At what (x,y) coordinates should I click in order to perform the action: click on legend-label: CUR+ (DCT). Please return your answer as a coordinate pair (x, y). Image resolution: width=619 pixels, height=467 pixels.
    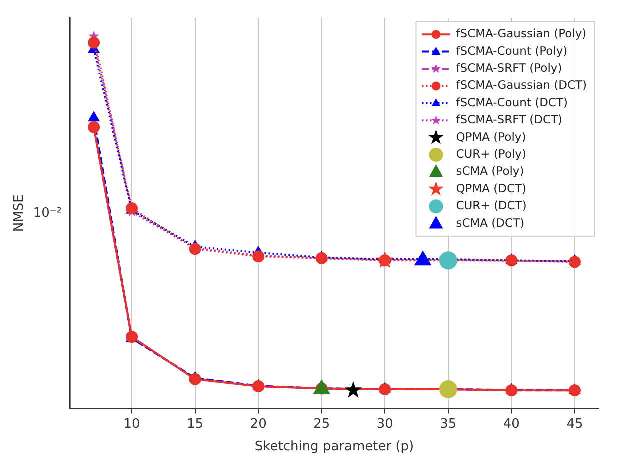
    Looking at the image, I should click on (491, 205).